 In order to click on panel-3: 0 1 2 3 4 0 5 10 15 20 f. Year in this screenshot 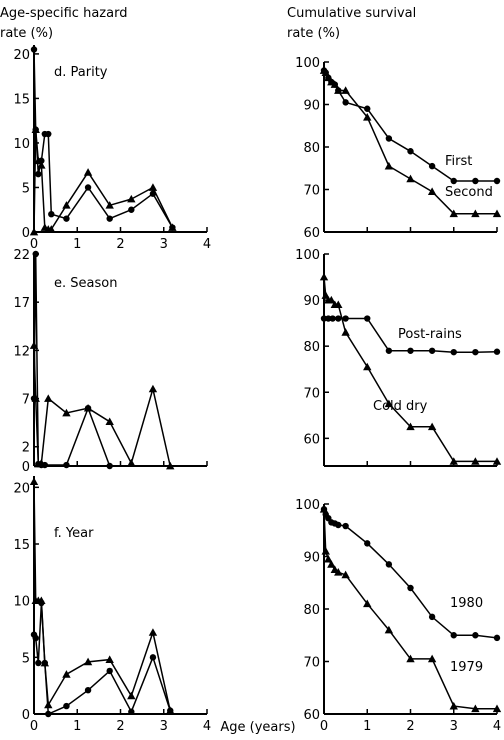, I will do `click(112, 605)`.